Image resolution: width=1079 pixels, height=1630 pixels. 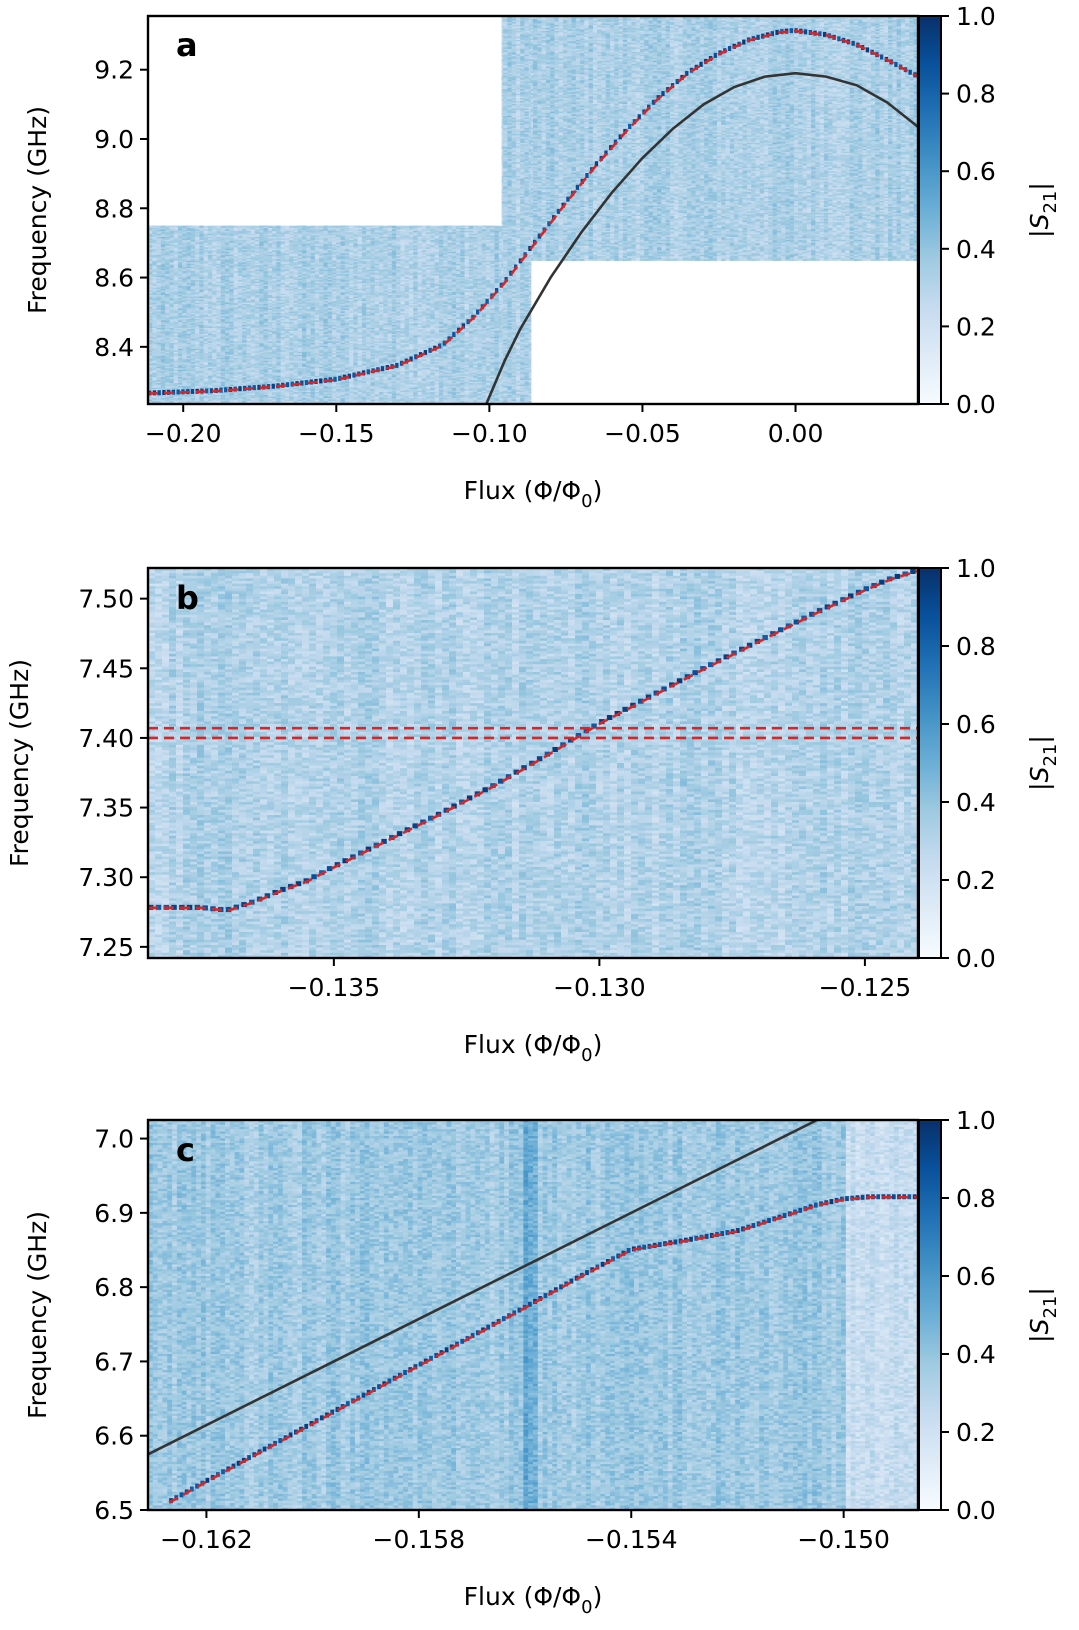 I want to click on panel-a-letter: a, so click(x=187, y=45).